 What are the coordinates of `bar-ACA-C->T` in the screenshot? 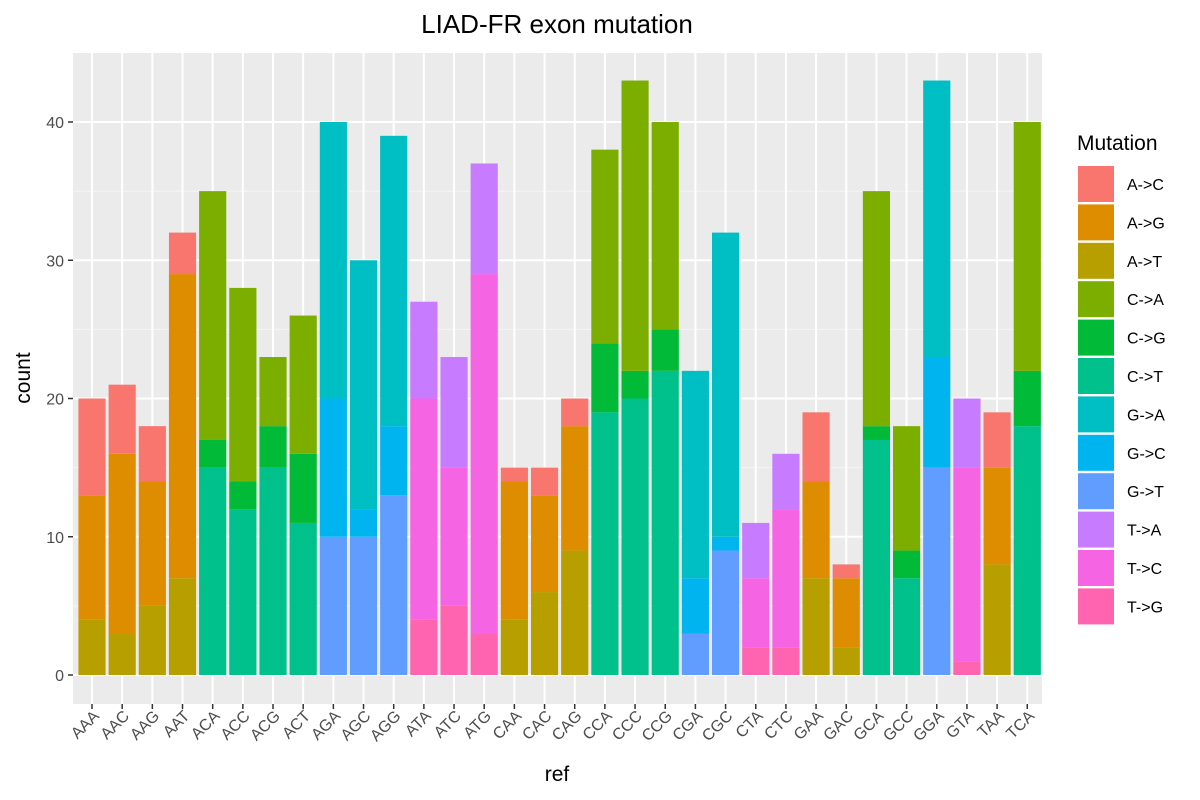 It's located at (213, 571).